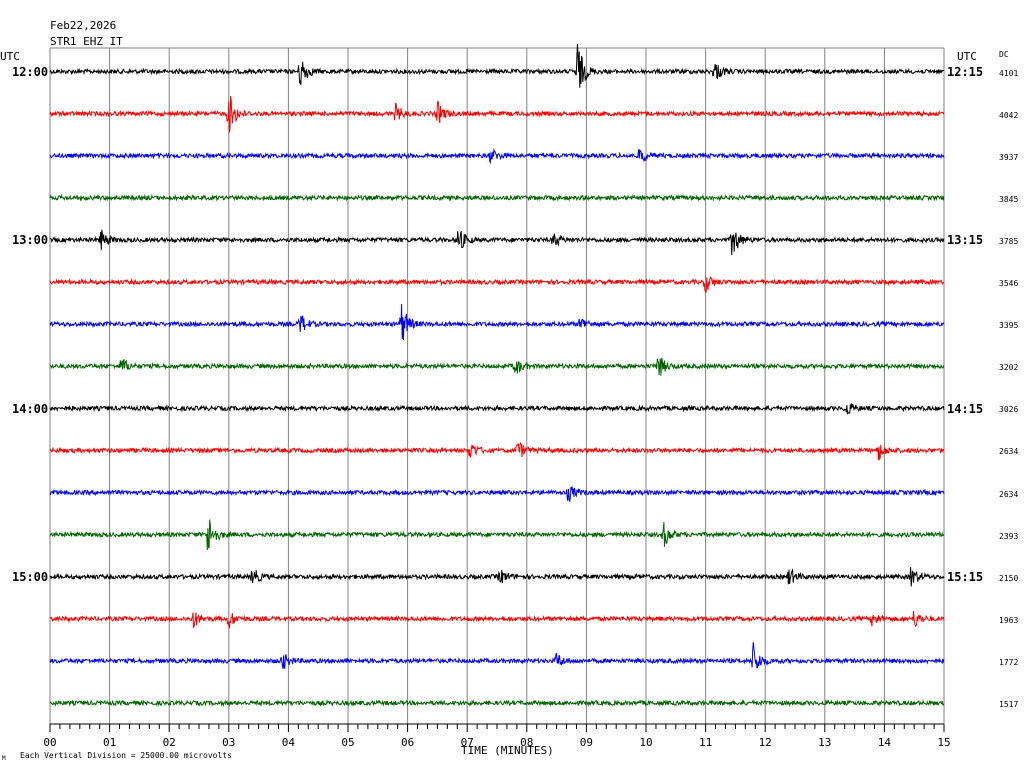 The image size is (1024, 768). I want to click on left-time-label: 13:00, so click(30, 240).